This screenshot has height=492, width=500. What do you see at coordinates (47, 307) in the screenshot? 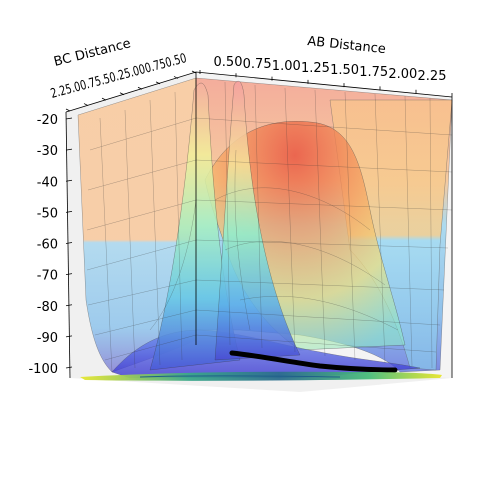
I see `z-tick-label: -80` at bounding box center [47, 307].